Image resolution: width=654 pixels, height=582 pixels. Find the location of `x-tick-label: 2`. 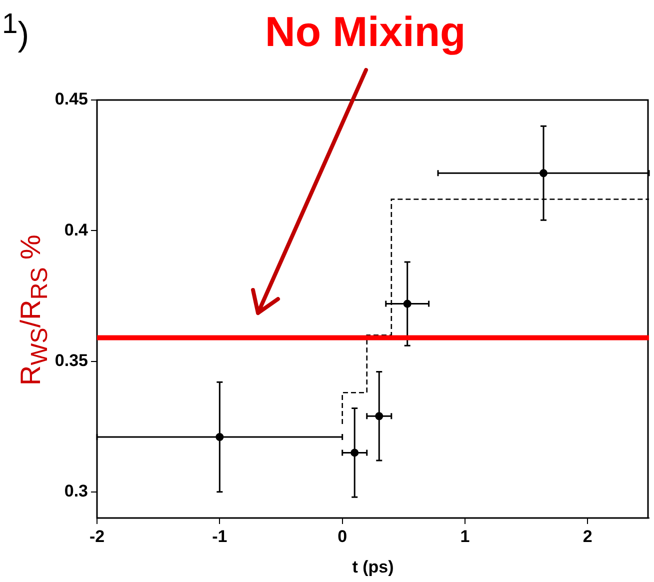

x-tick-label: 2 is located at coordinates (587, 536).